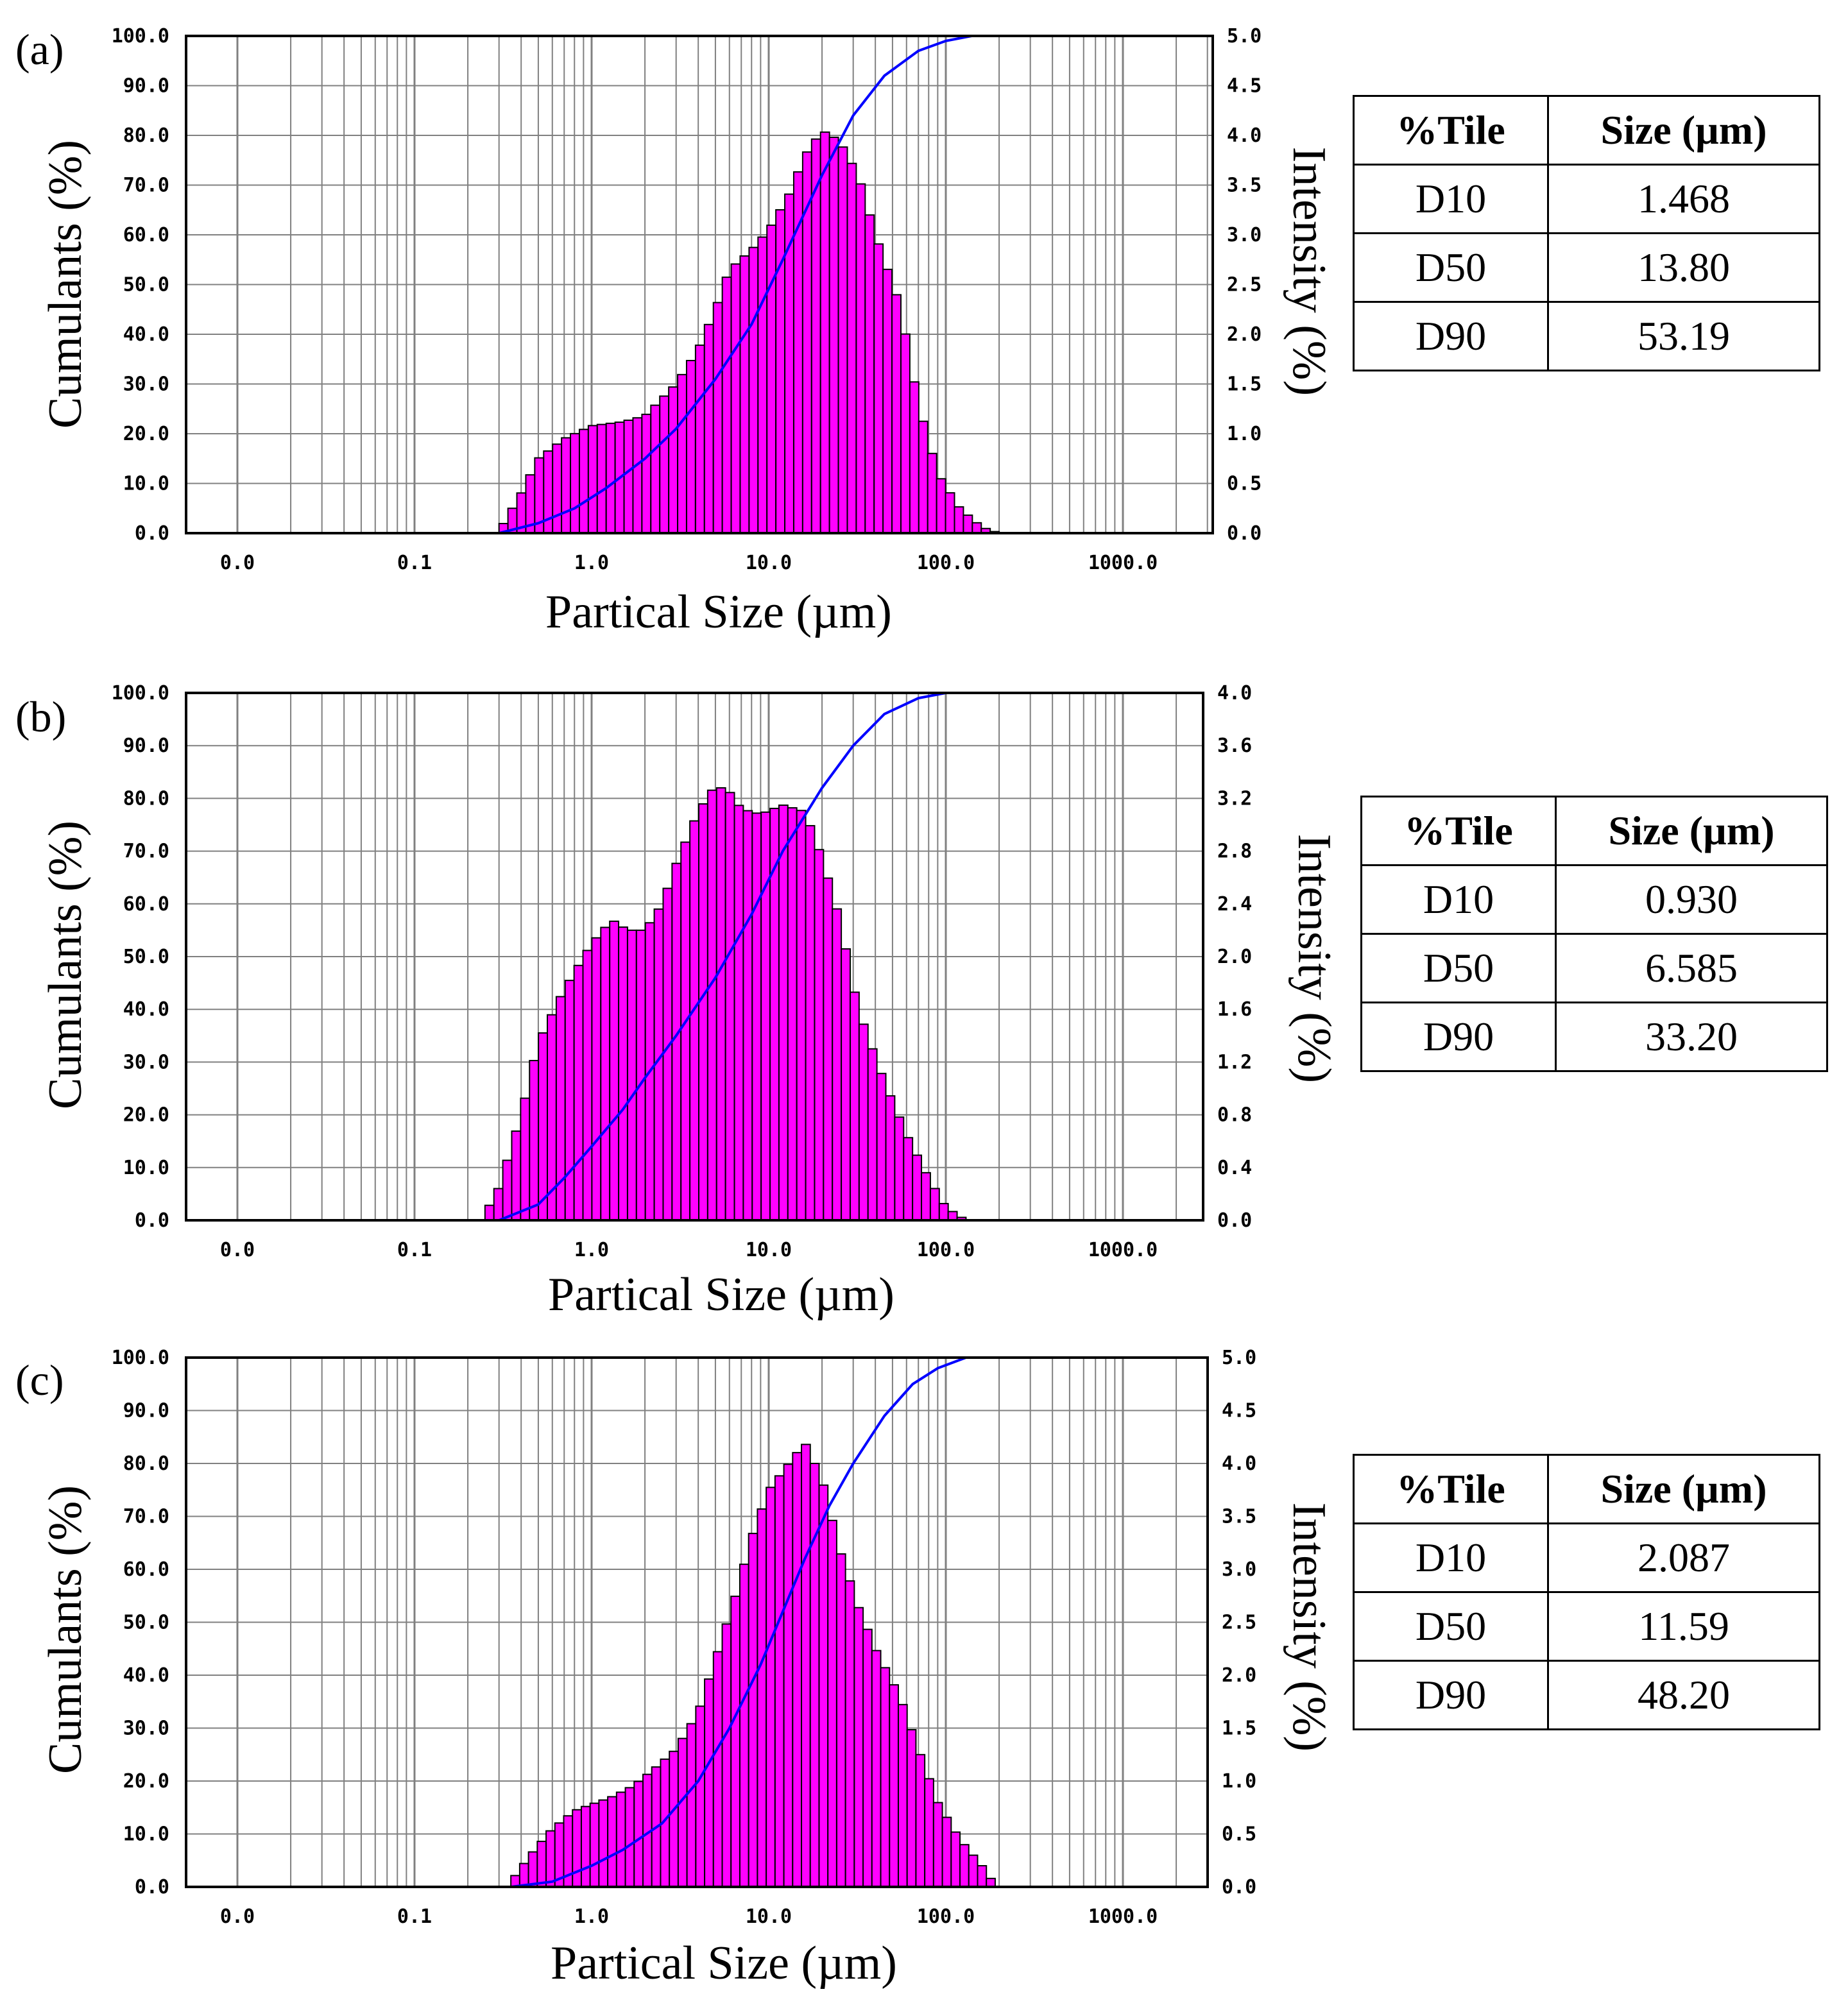 Image resolution: width=1848 pixels, height=2012 pixels. Describe the element at coordinates (1235, 1220) in the screenshot. I see `y2-tick-label: 0.0` at that location.